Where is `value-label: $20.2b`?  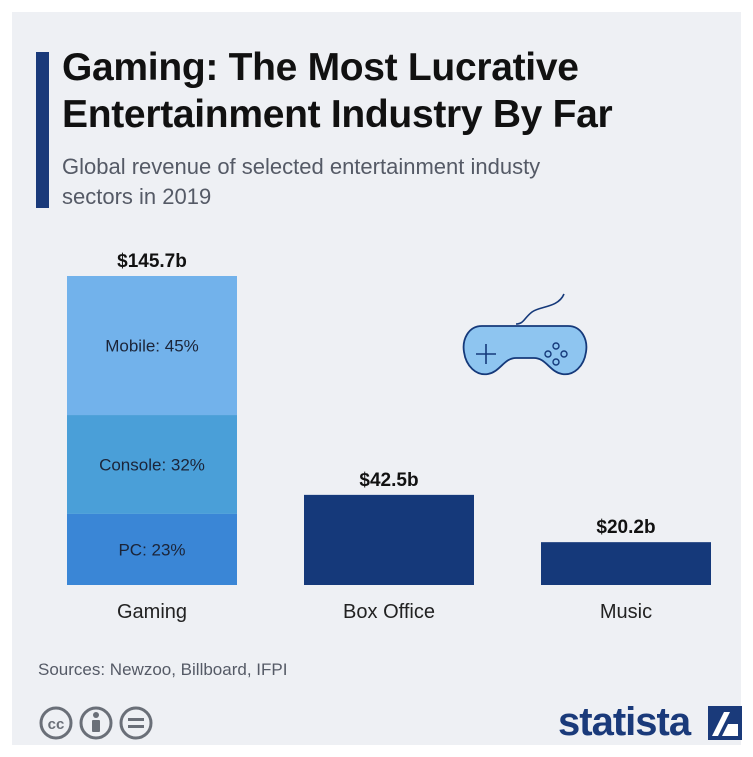 value-label: $20.2b is located at coordinates (625, 527).